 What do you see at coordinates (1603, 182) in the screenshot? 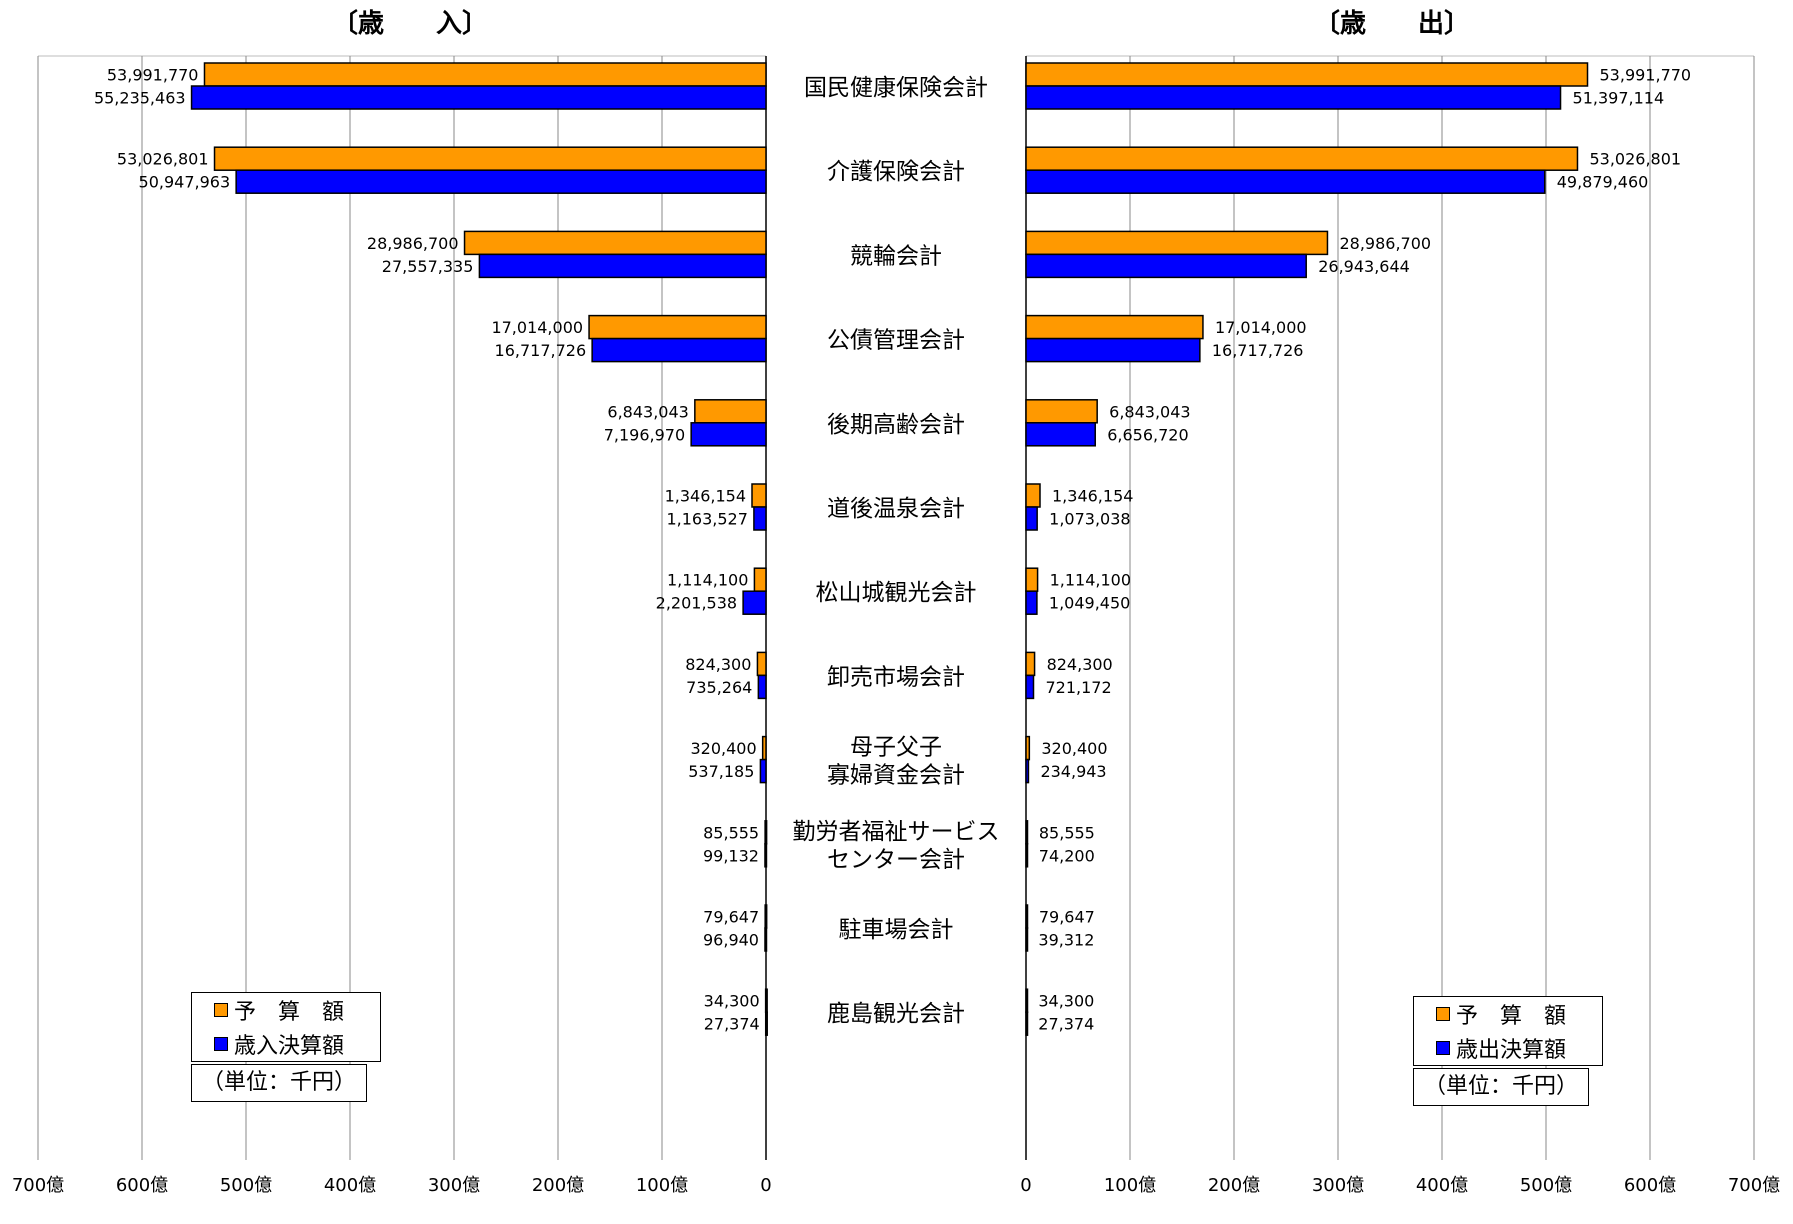
I see `data-label: 49,879,460` at bounding box center [1603, 182].